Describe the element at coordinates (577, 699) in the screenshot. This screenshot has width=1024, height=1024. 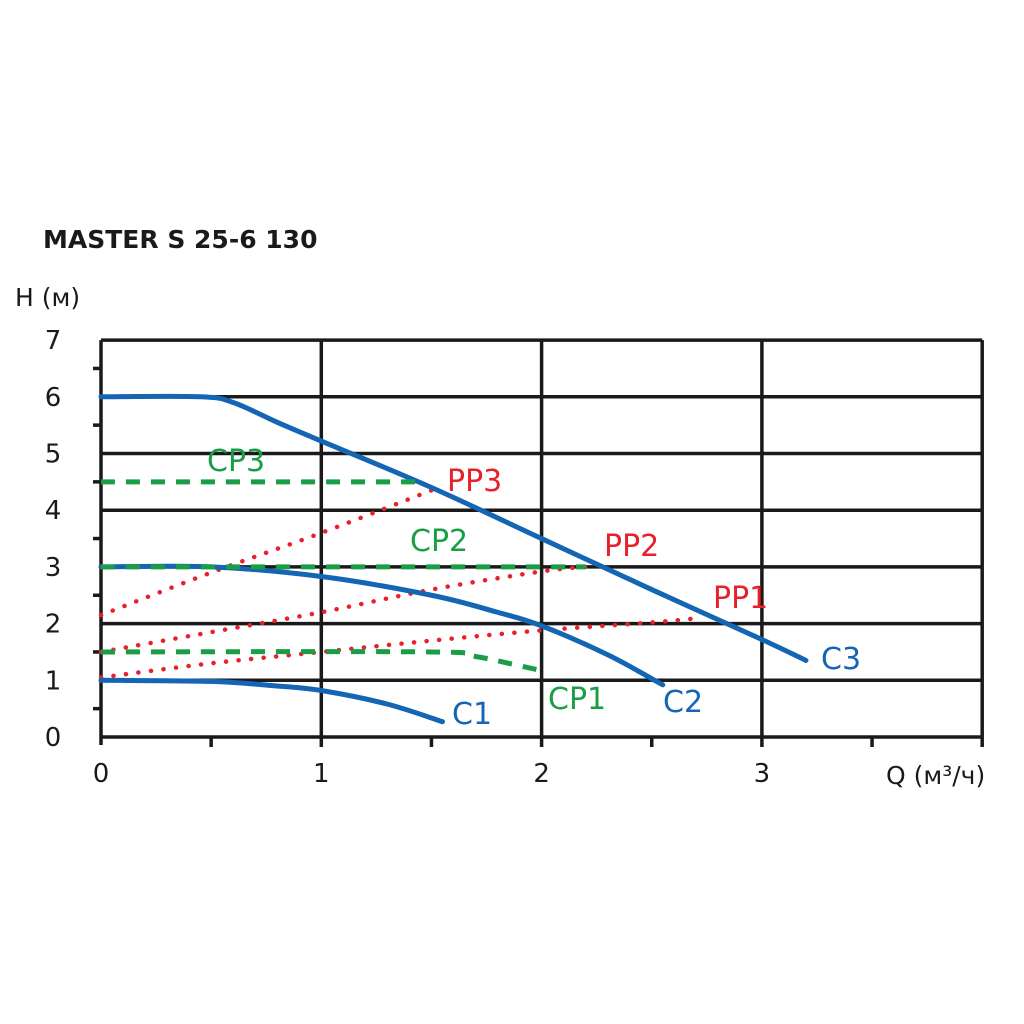
I see `series-label-cp1: CP1` at that location.